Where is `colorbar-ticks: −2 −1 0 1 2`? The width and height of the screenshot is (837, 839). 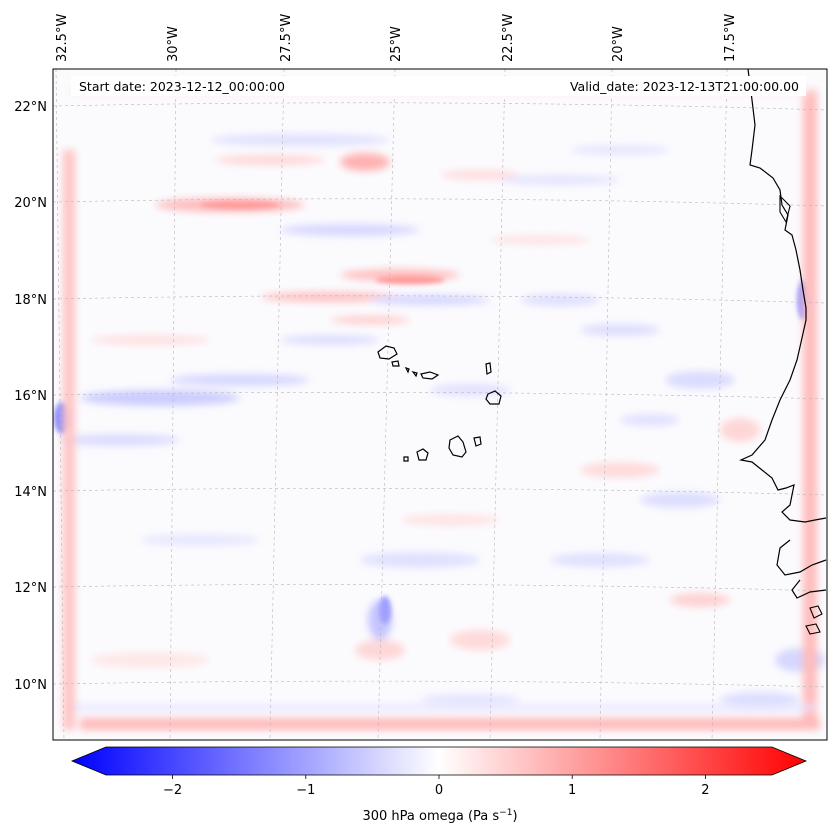
colorbar-ticks: −2 −1 0 1 2 is located at coordinates (436, 786).